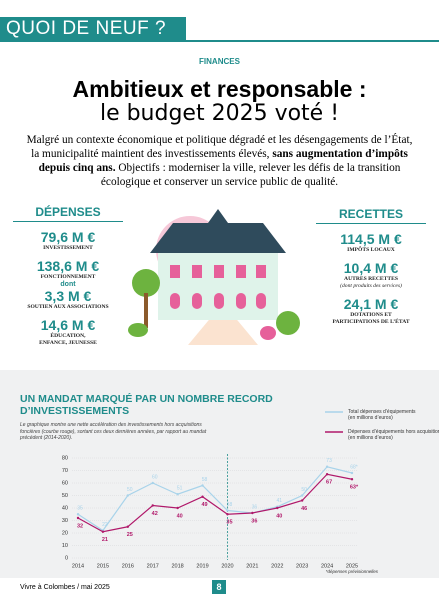  Describe the element at coordinates (68, 248) in the screenshot. I see `label: INVESTISSEMENT` at that location.